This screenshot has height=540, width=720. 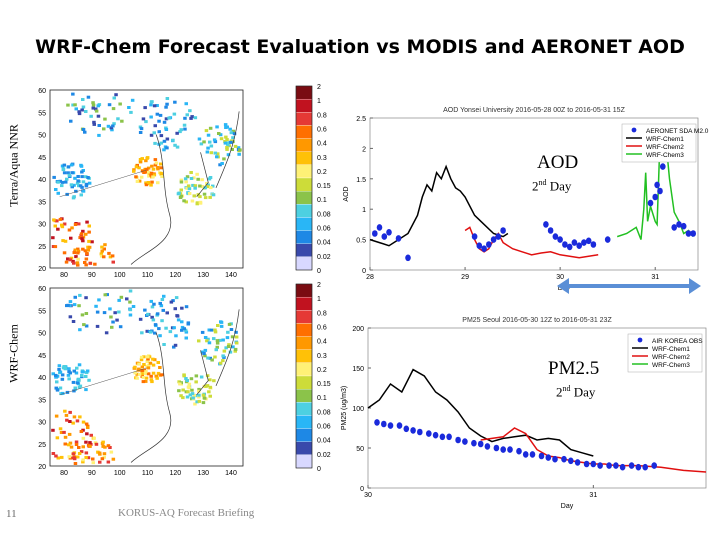 What do you see at coordinates (231, 473) in the screenshot?
I see `lon-tick-label: 140` at bounding box center [231, 473].